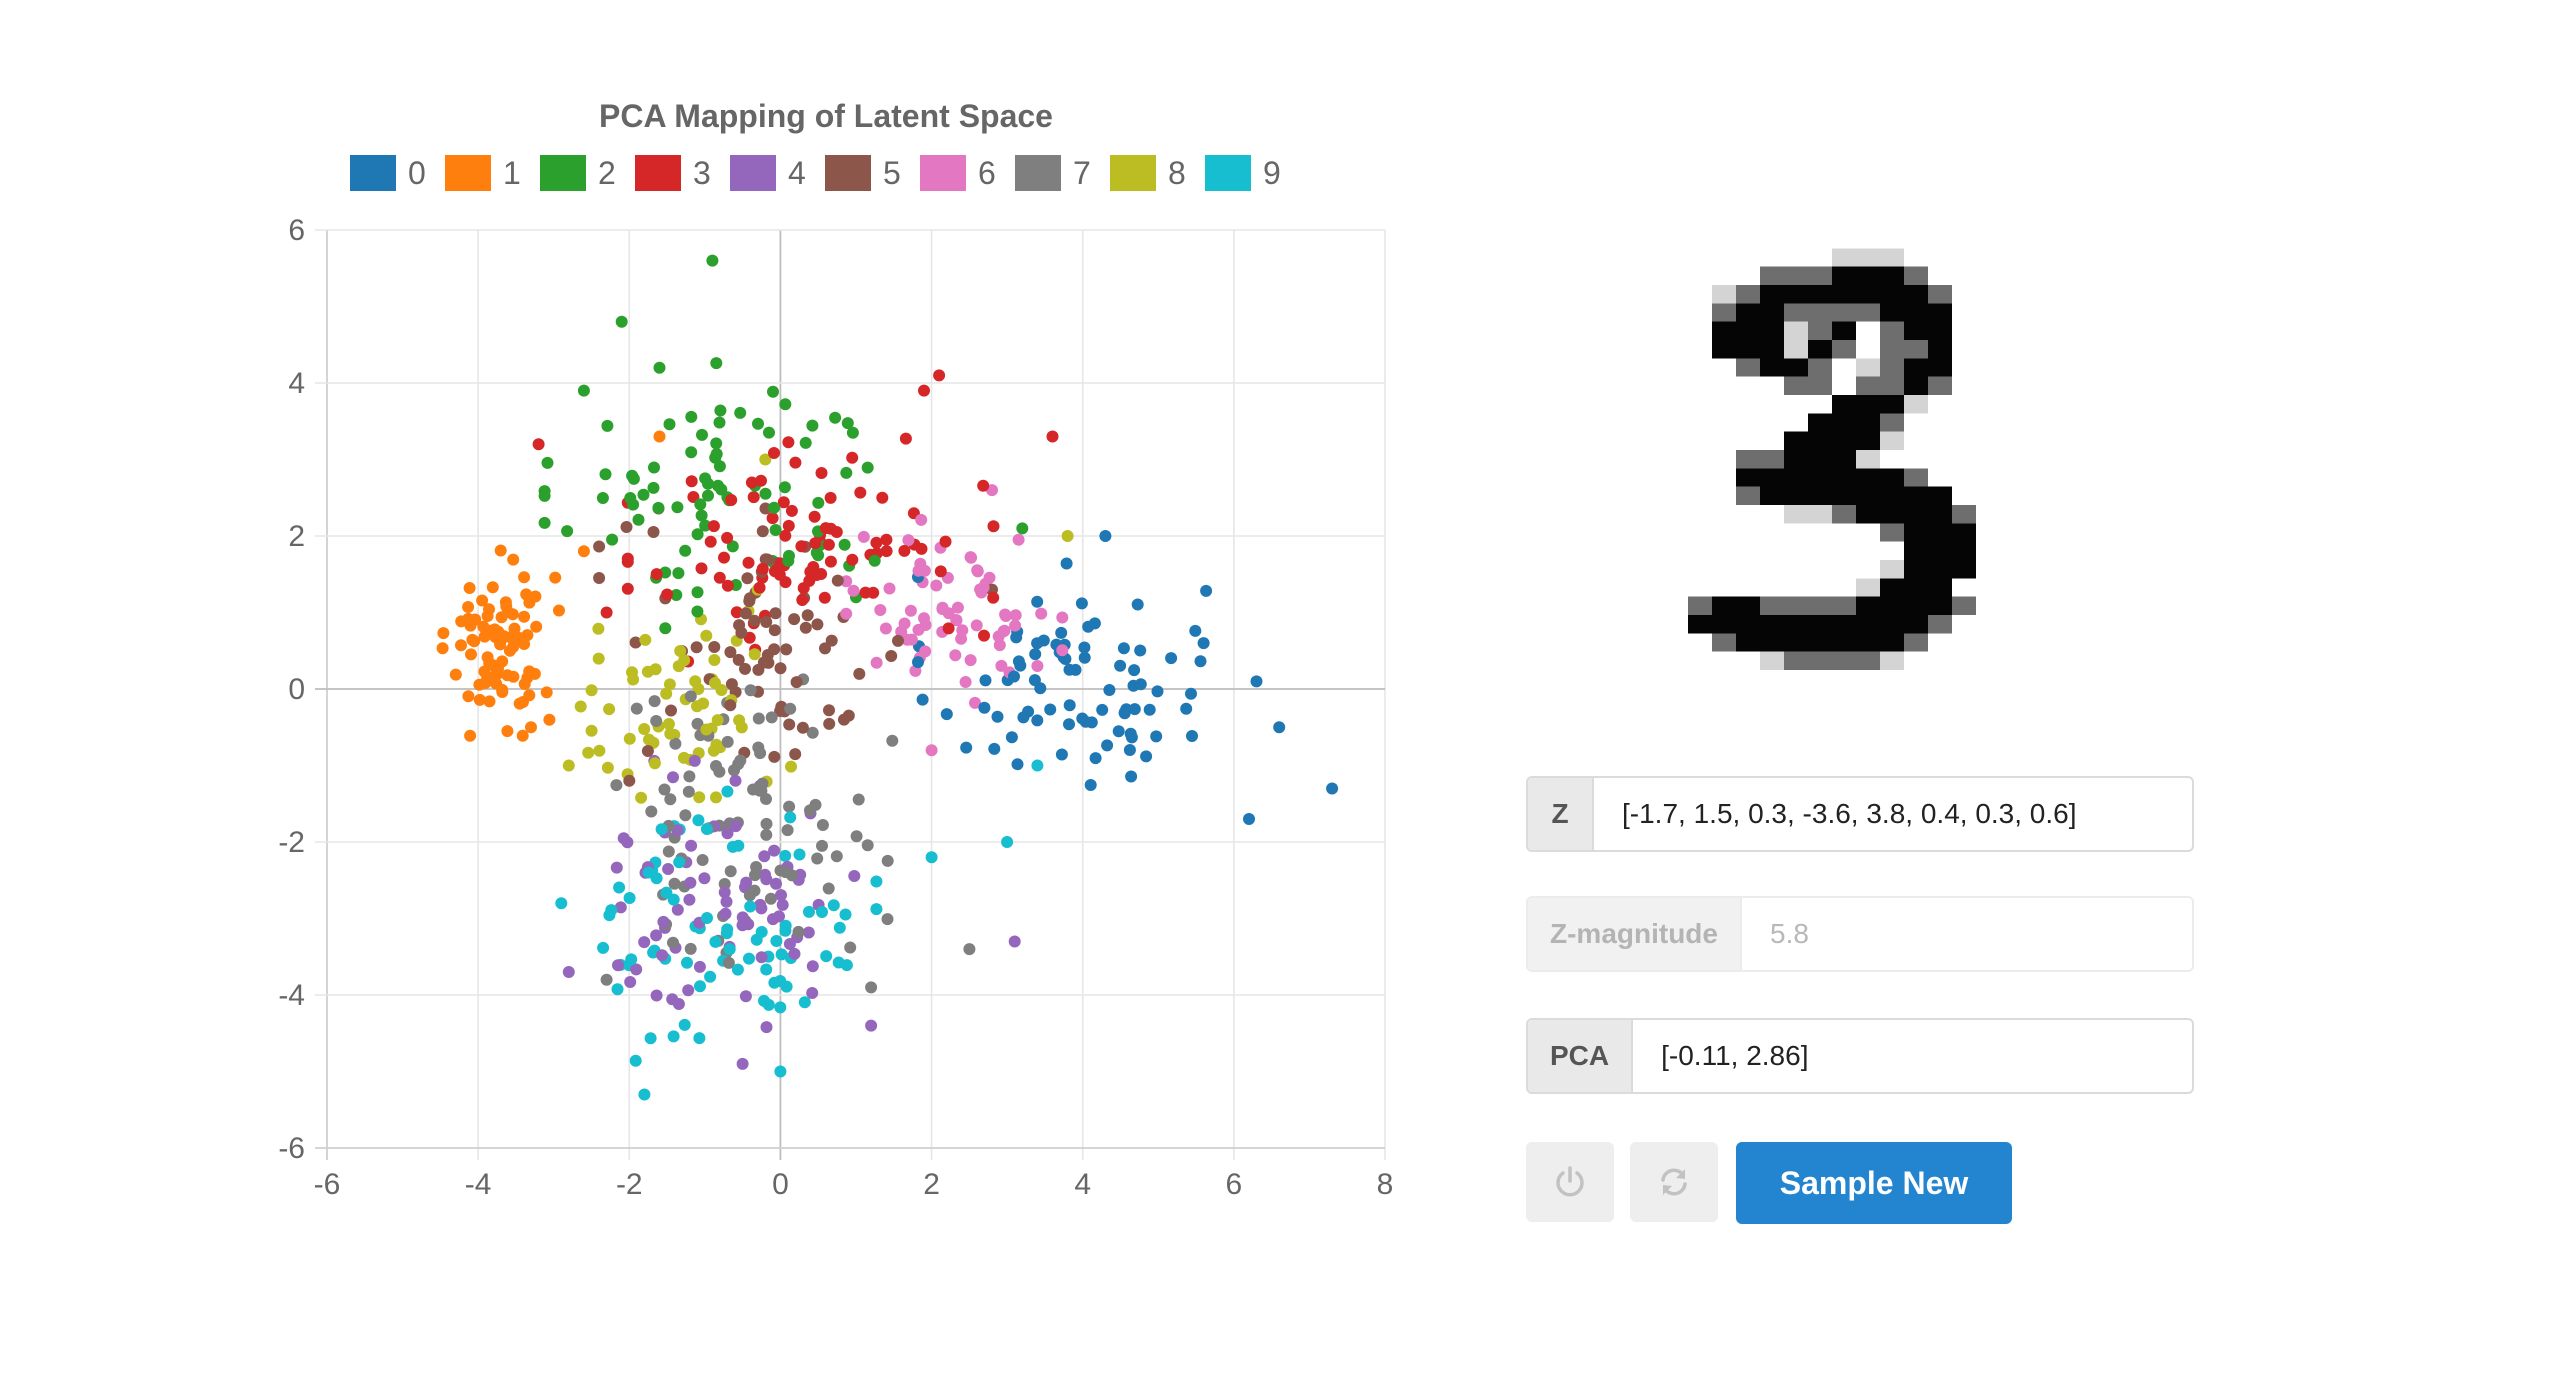  I want to click on legend-item-2: 2, so click(578, 173).